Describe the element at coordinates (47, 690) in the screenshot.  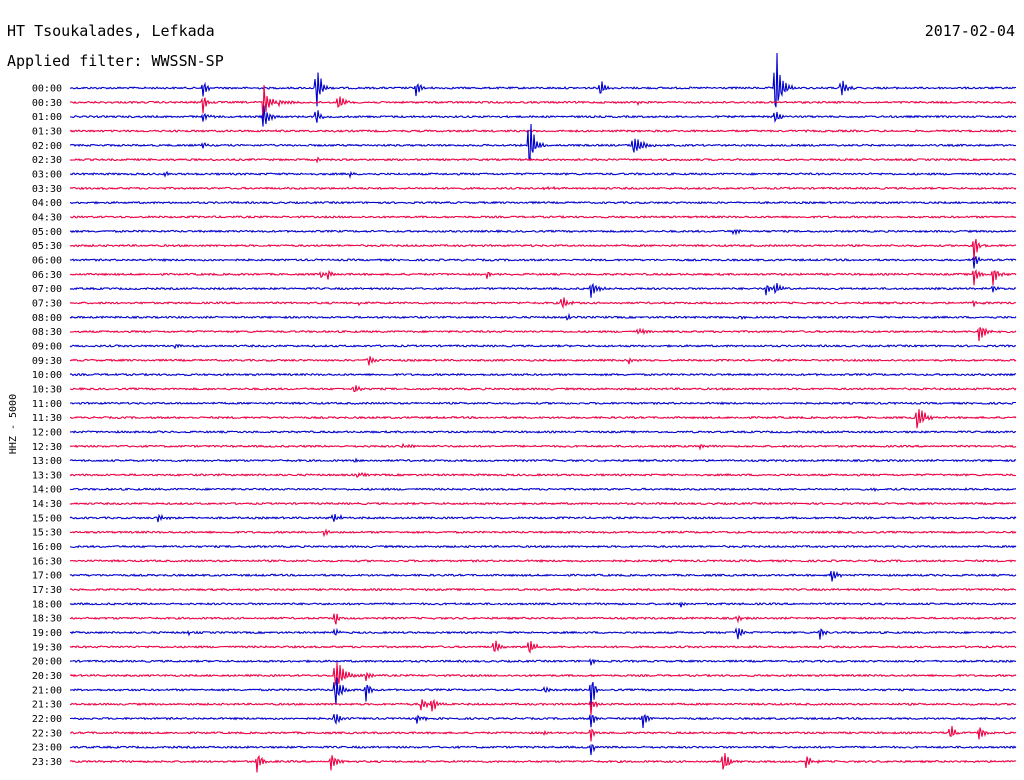
I see `row-time-label: 21:00` at that location.